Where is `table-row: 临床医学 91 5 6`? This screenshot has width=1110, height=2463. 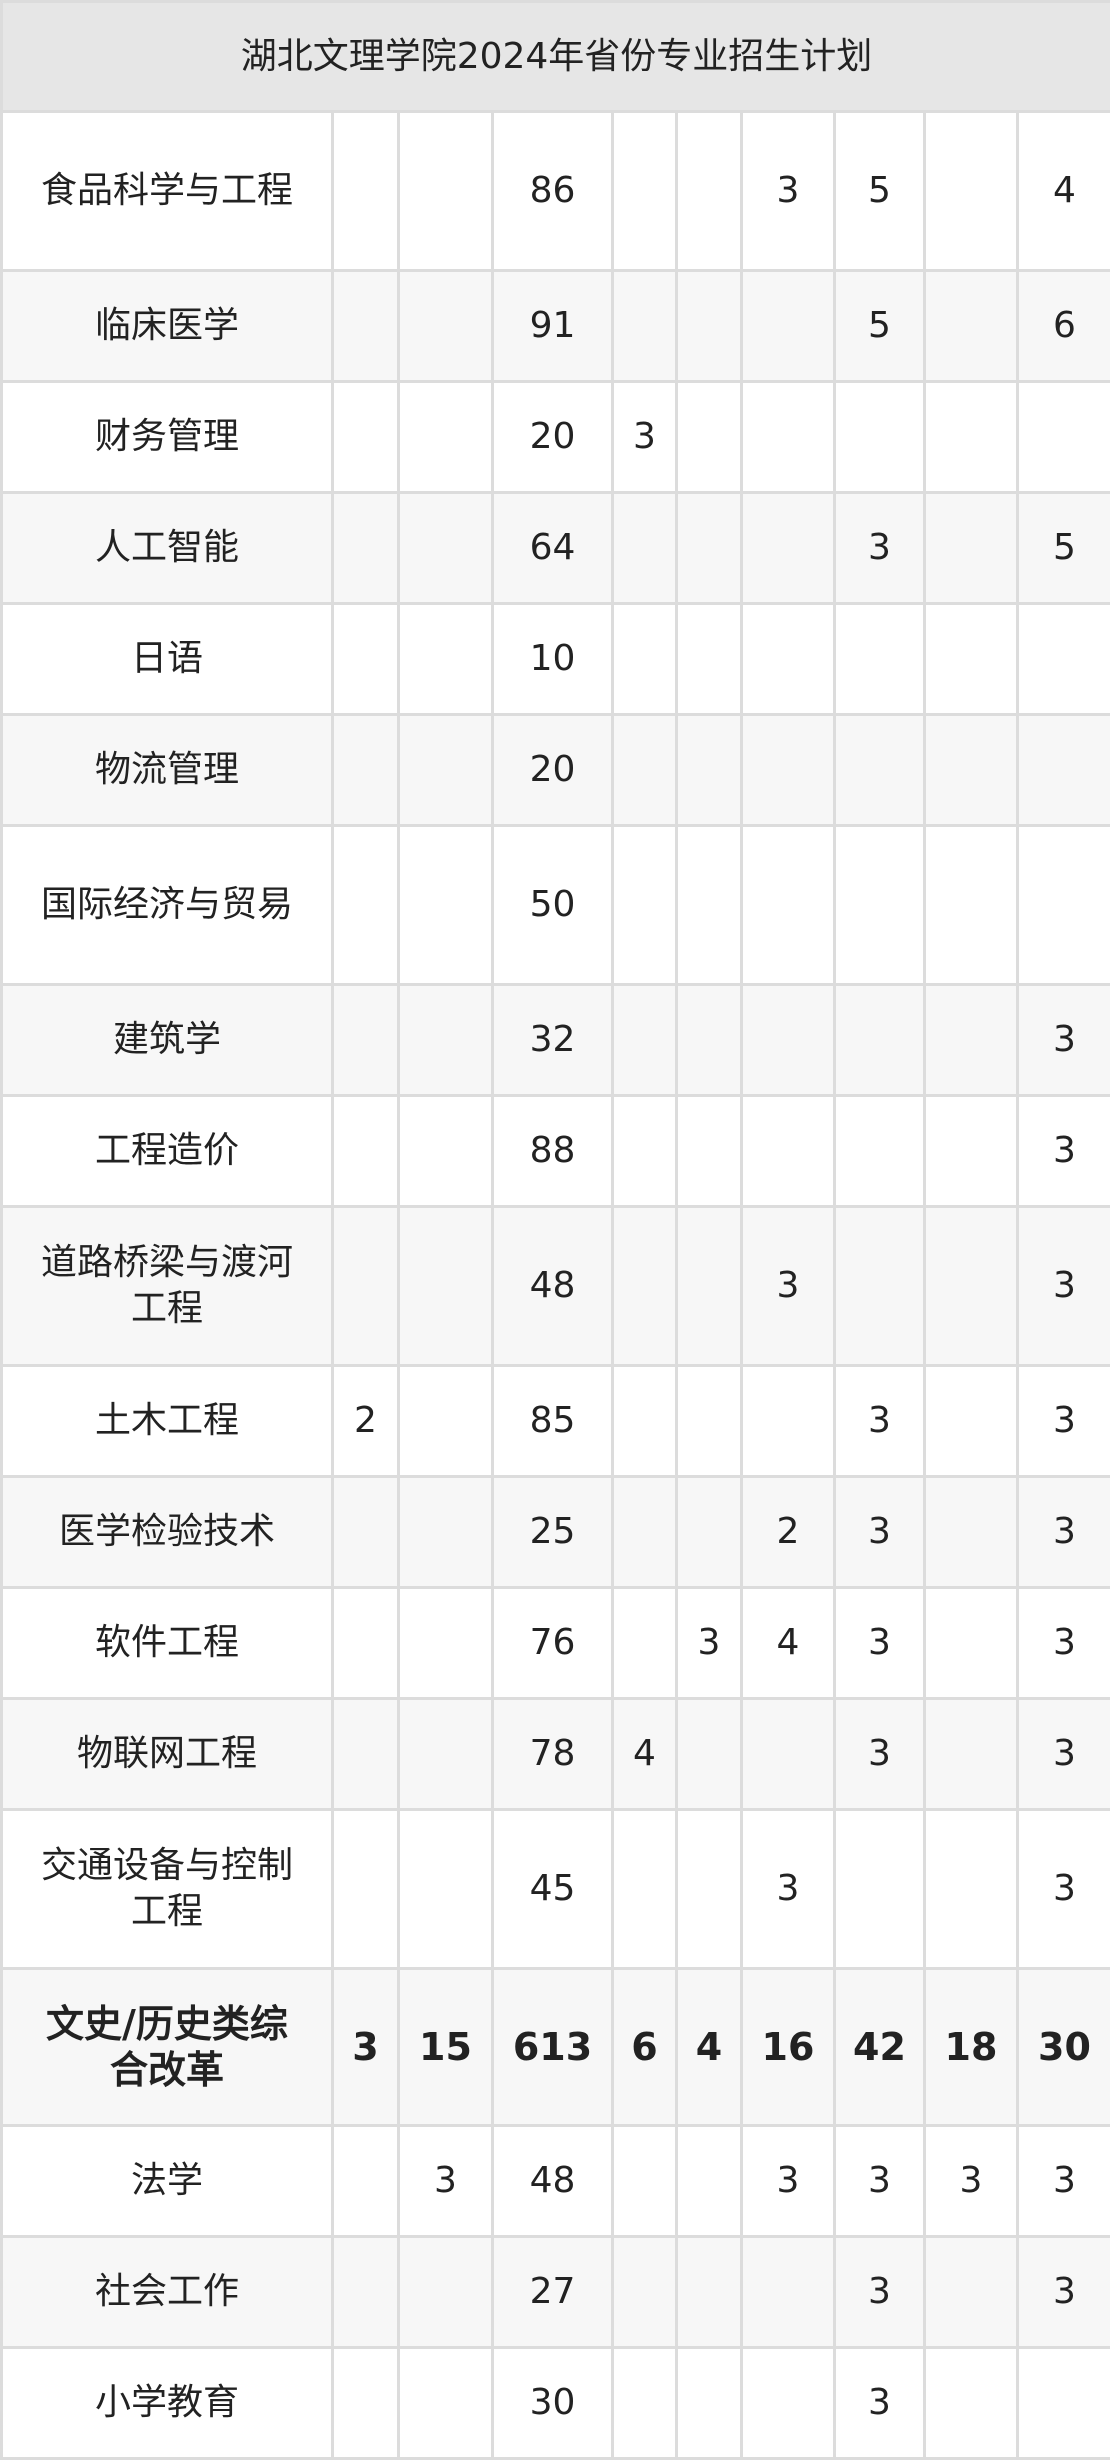
table-row: 临床医学 91 5 6 is located at coordinates (555, 326).